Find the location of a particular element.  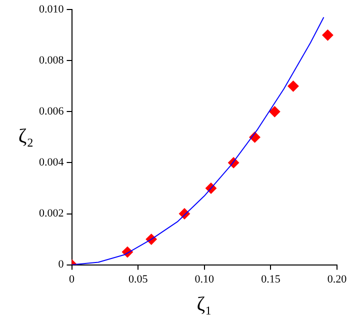

y-tick-label: 0.008 is located at coordinates (51, 60).